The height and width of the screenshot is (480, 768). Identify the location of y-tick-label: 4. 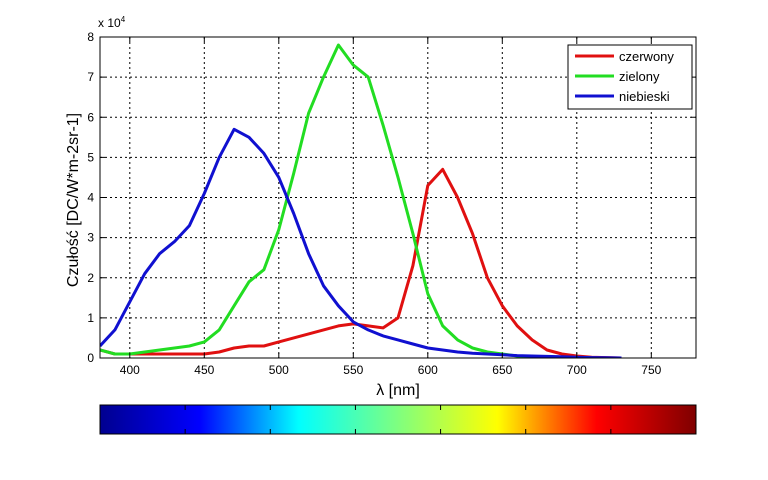
(90, 198).